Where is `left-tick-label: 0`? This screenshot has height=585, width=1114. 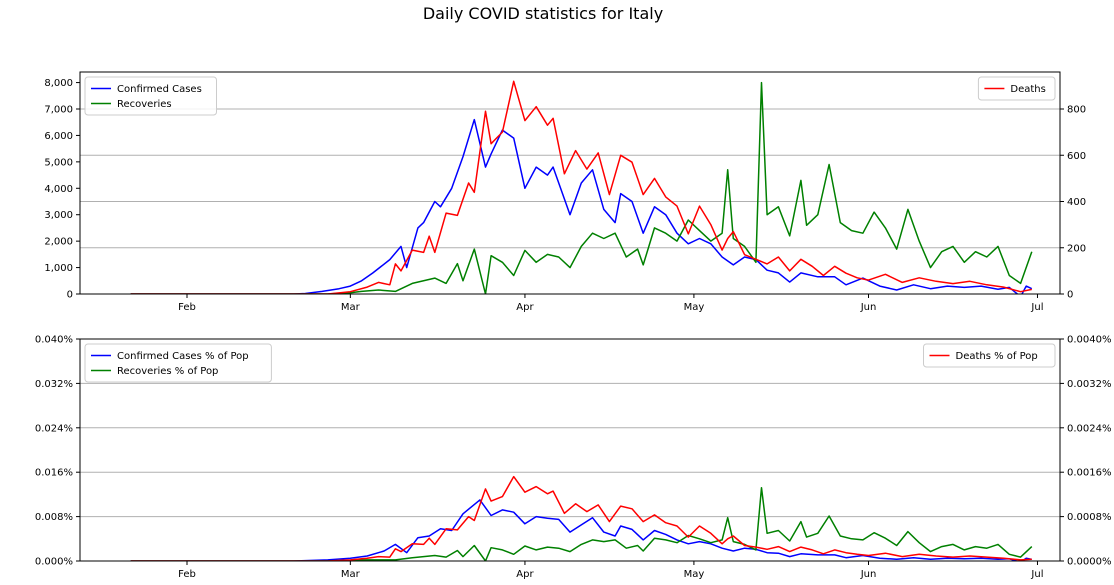
left-tick-label: 0 is located at coordinates (70, 295).